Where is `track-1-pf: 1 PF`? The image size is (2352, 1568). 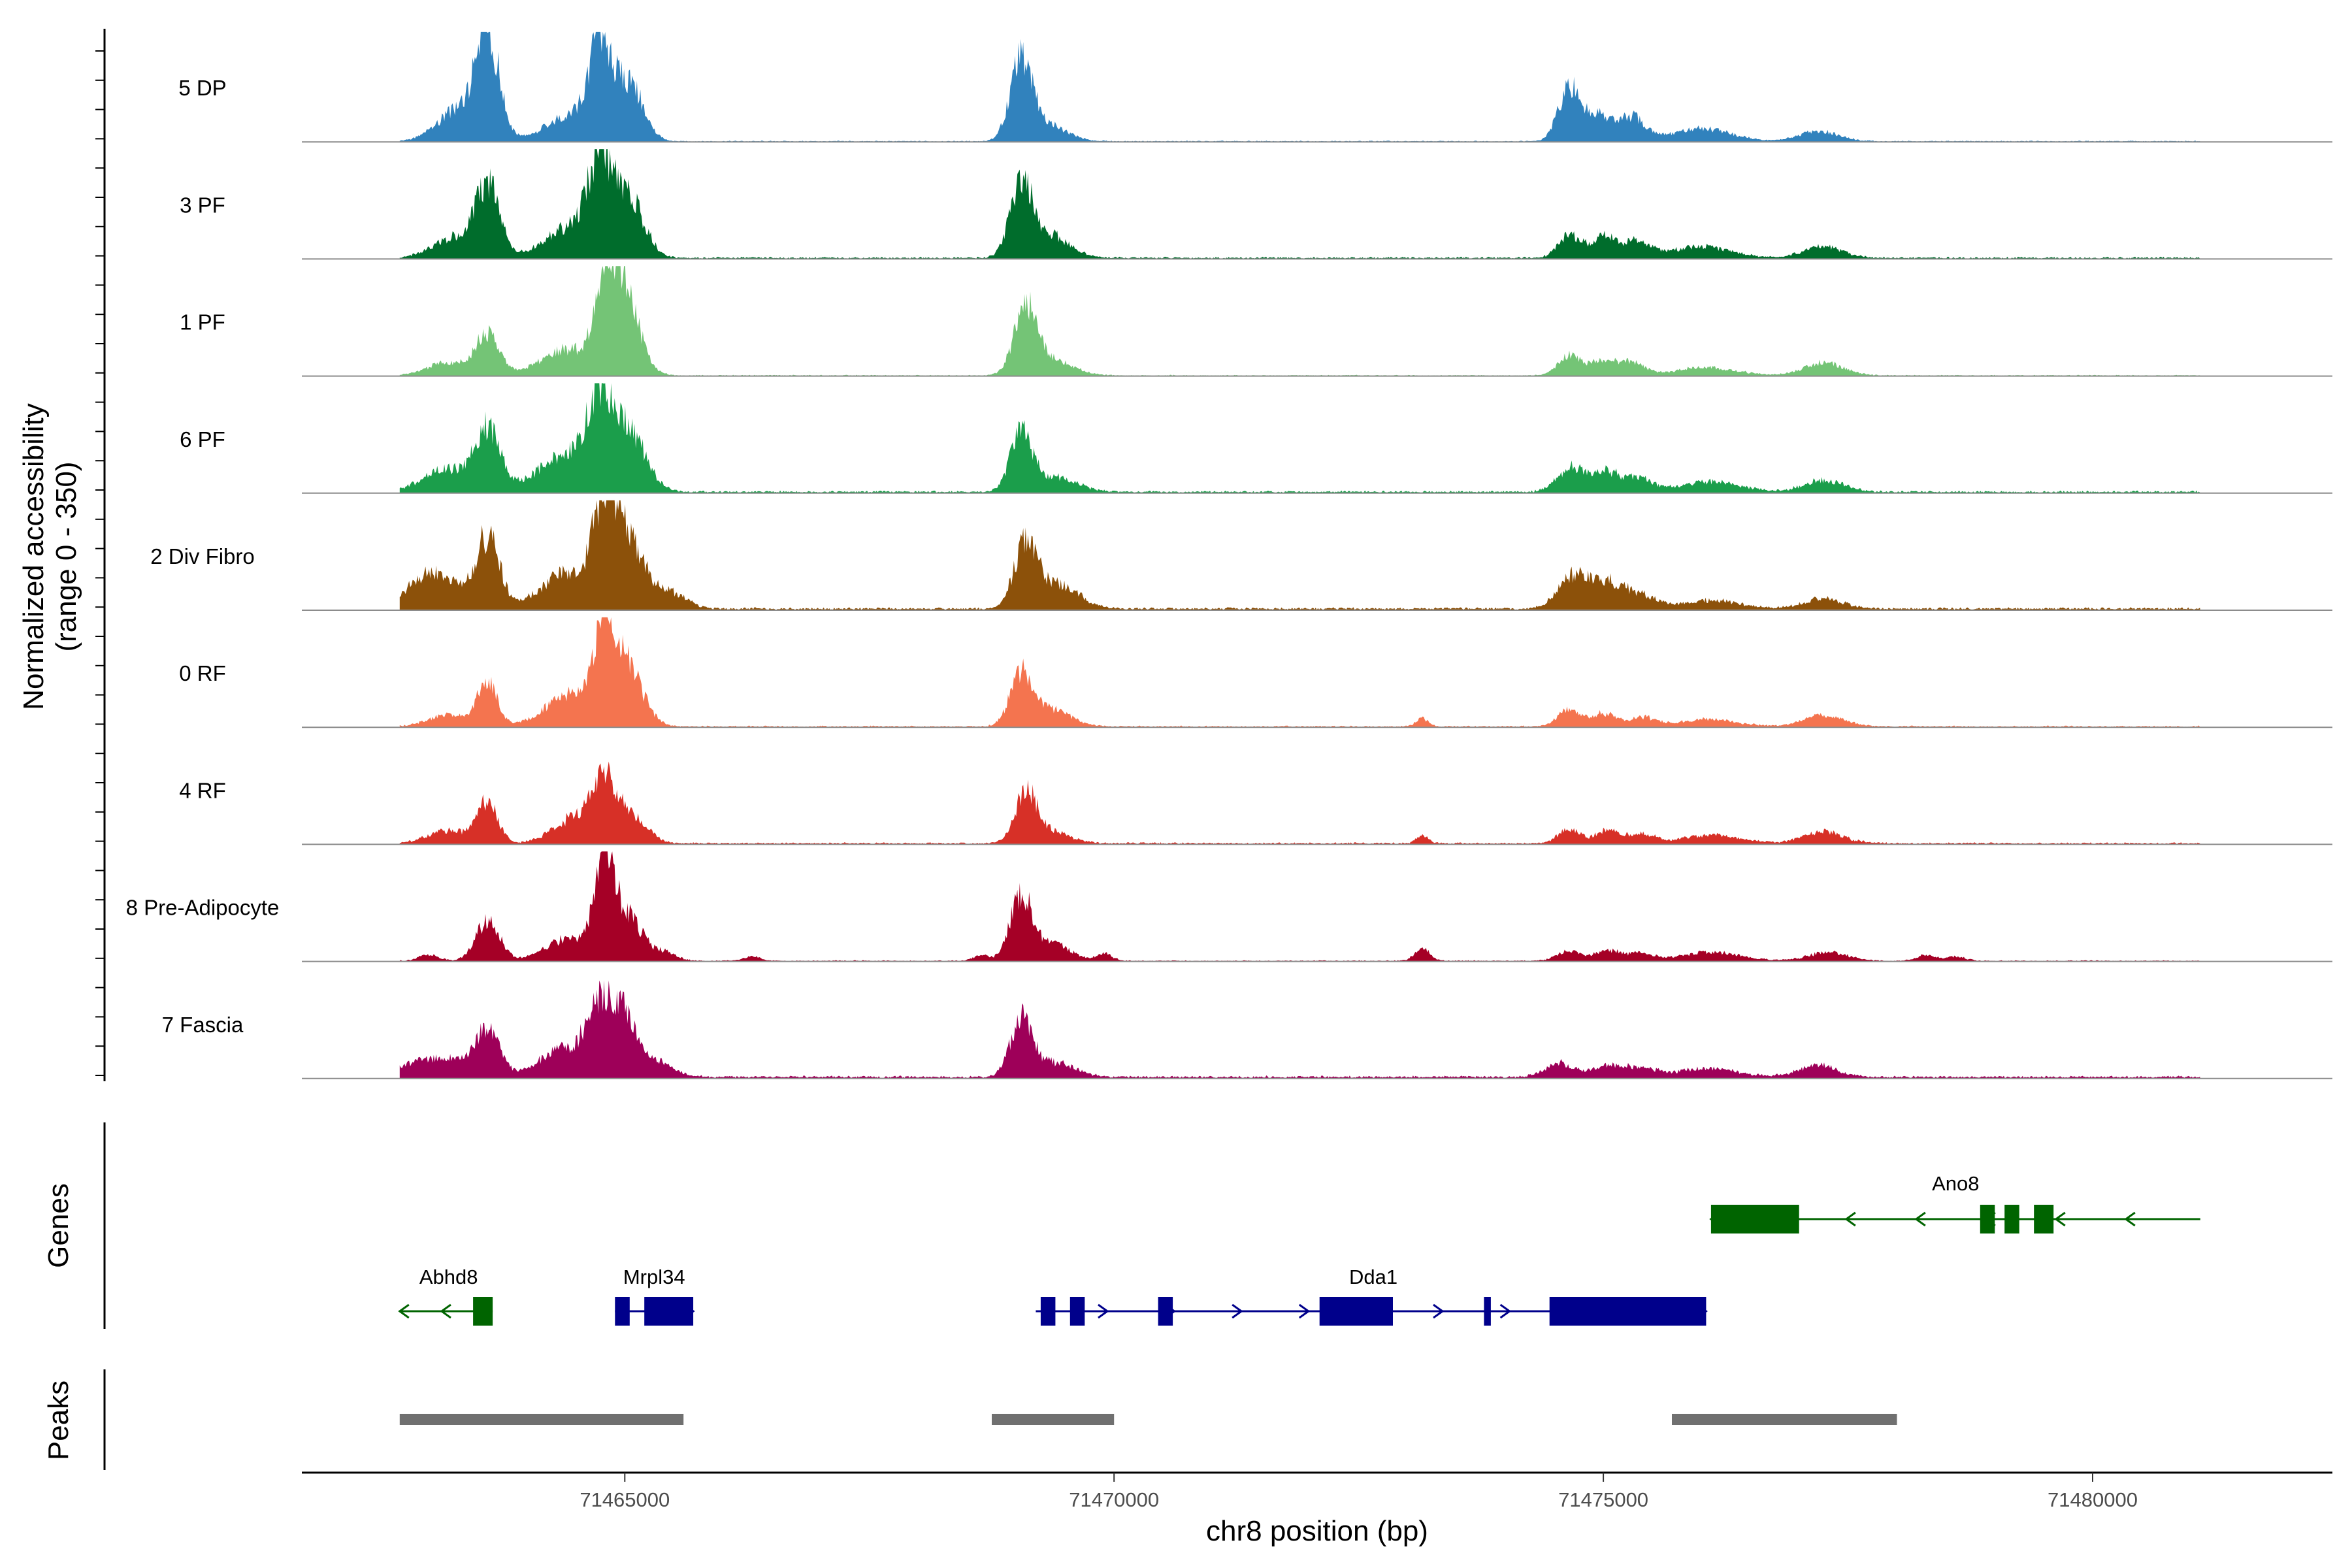 track-1-pf: 1 PF is located at coordinates (1256, 321).